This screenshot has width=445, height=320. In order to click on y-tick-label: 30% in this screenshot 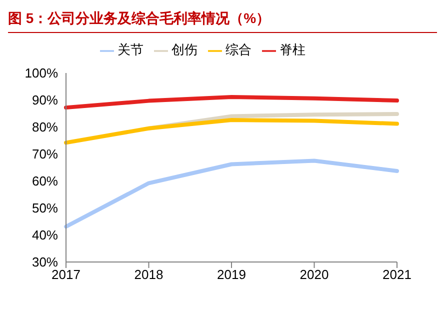, I will do `click(45, 262)`.